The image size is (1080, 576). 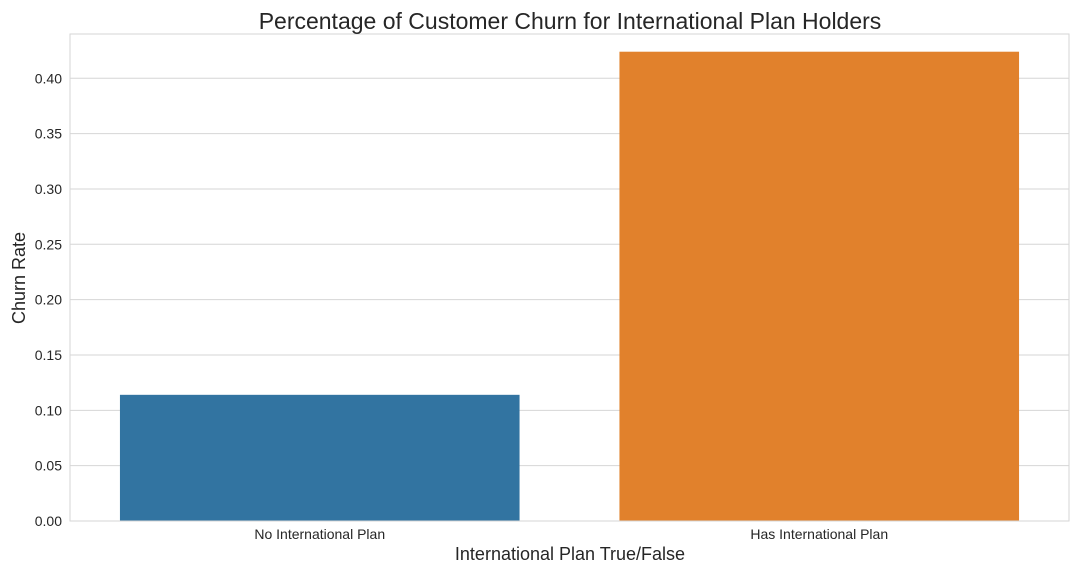 I want to click on bar-no-international-plan, so click(x=319, y=457).